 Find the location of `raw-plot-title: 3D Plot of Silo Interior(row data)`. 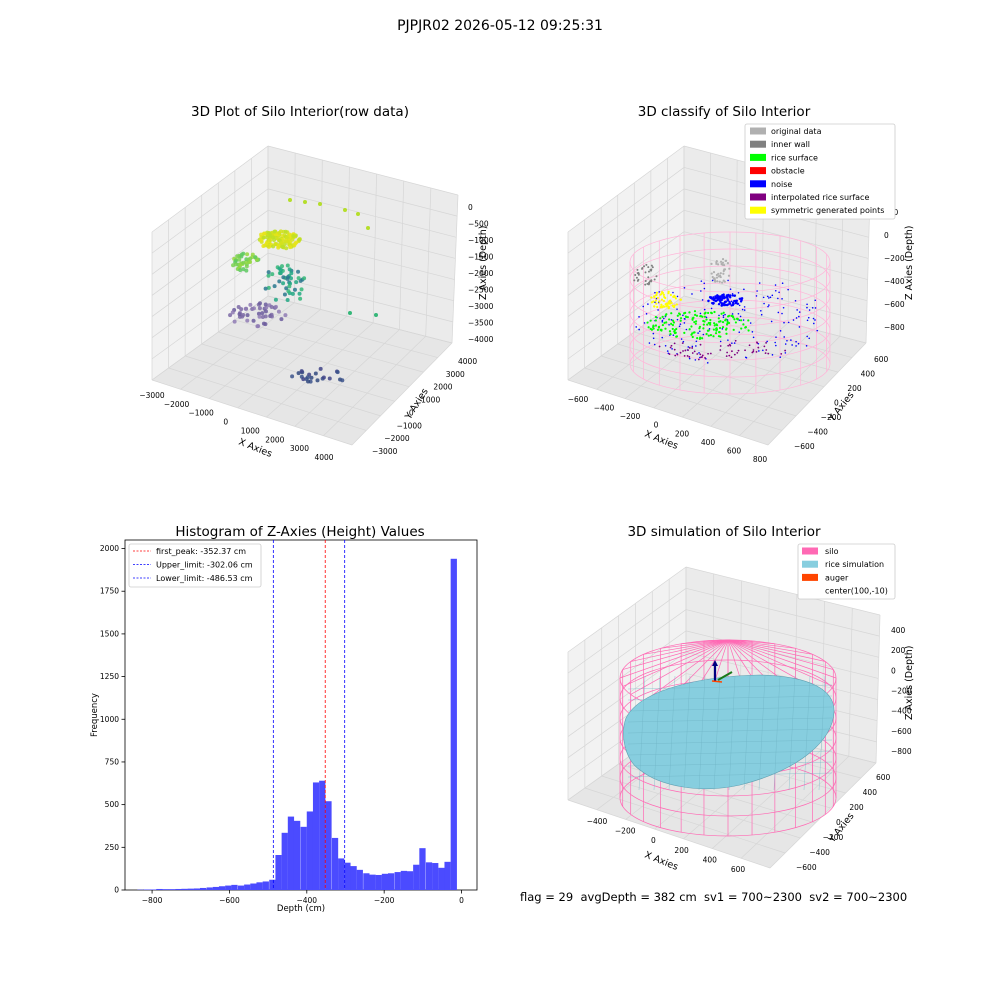

raw-plot-title: 3D Plot of Silo Interior(row data) is located at coordinates (300, 112).